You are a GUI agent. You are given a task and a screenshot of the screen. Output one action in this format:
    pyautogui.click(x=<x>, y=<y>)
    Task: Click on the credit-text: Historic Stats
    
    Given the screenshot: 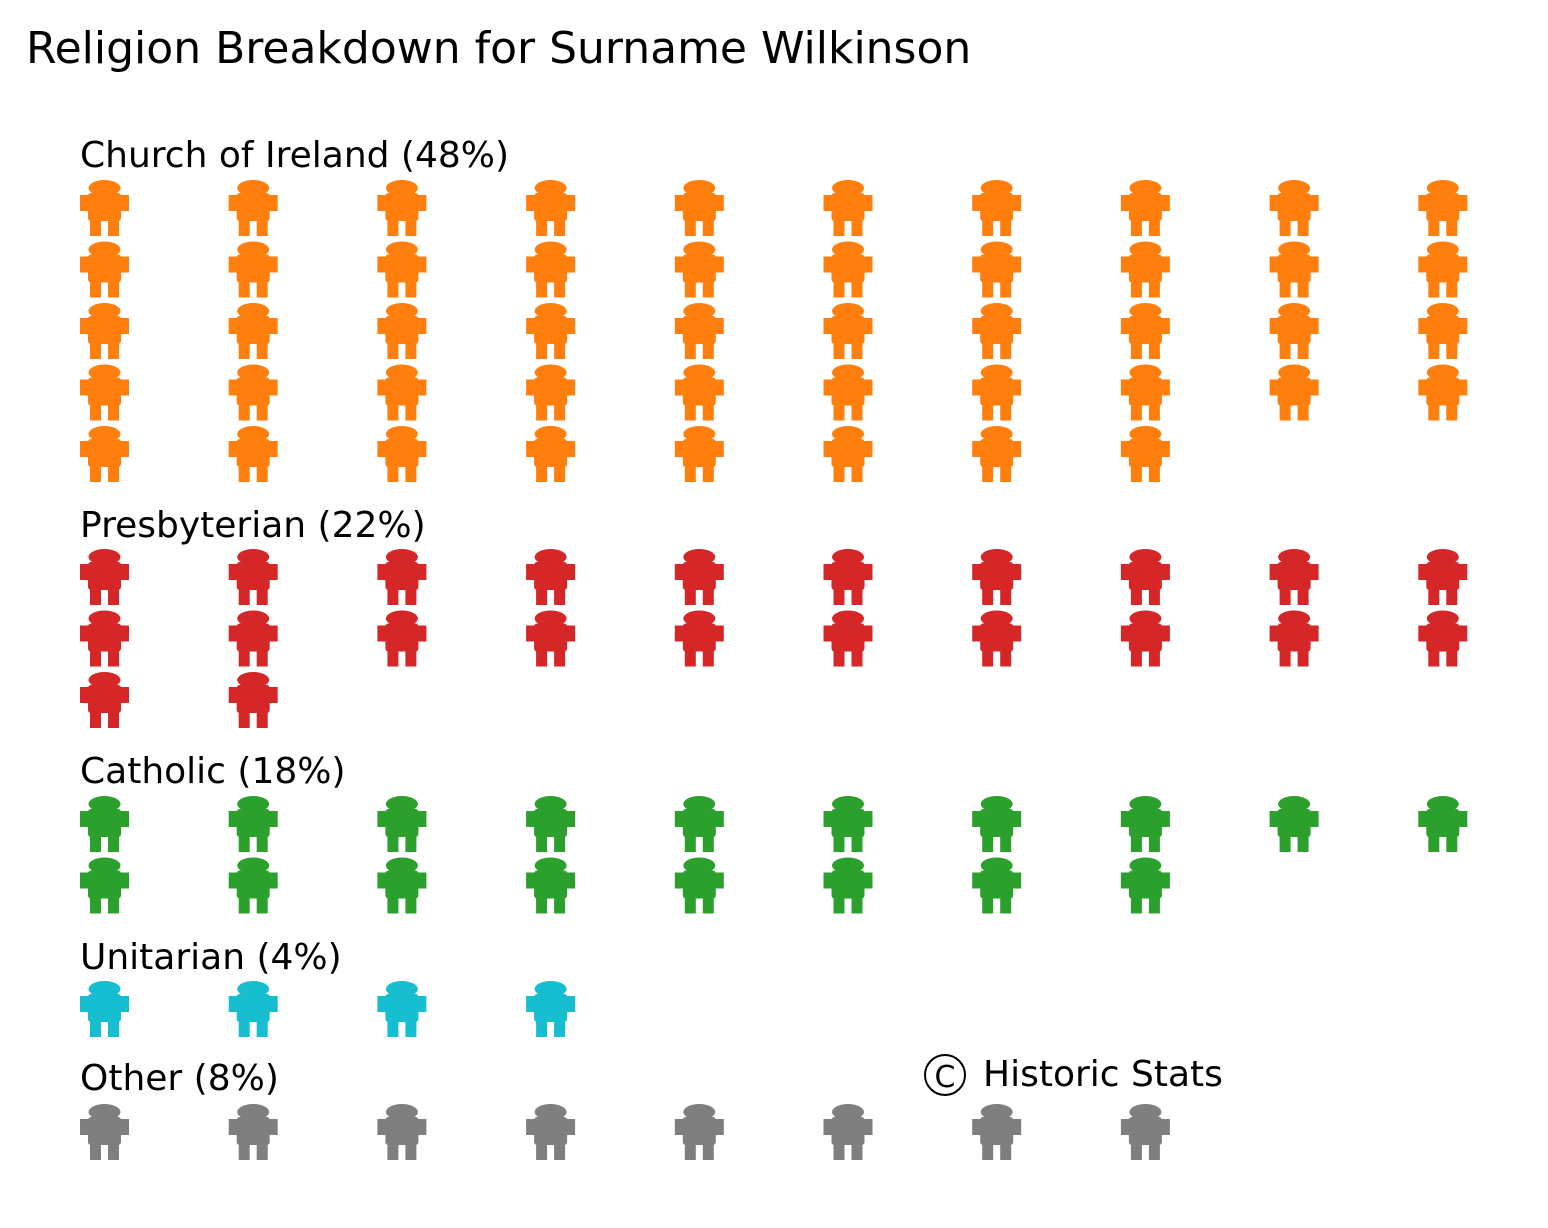 What is the action you would take?
    pyautogui.click(x=1103, y=1074)
    